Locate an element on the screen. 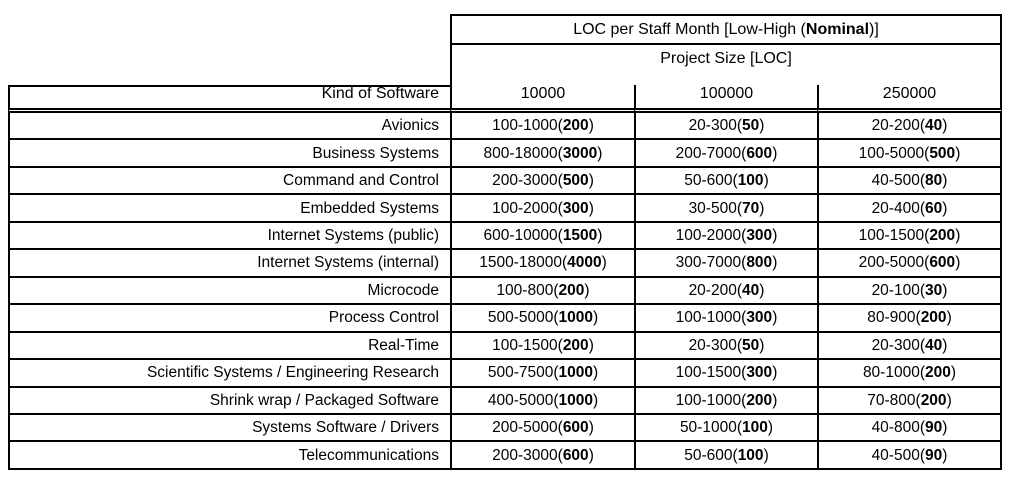 Image resolution: width=1018 pixels, height=480 pixels. nominal-value: 600 is located at coordinates (576, 427).